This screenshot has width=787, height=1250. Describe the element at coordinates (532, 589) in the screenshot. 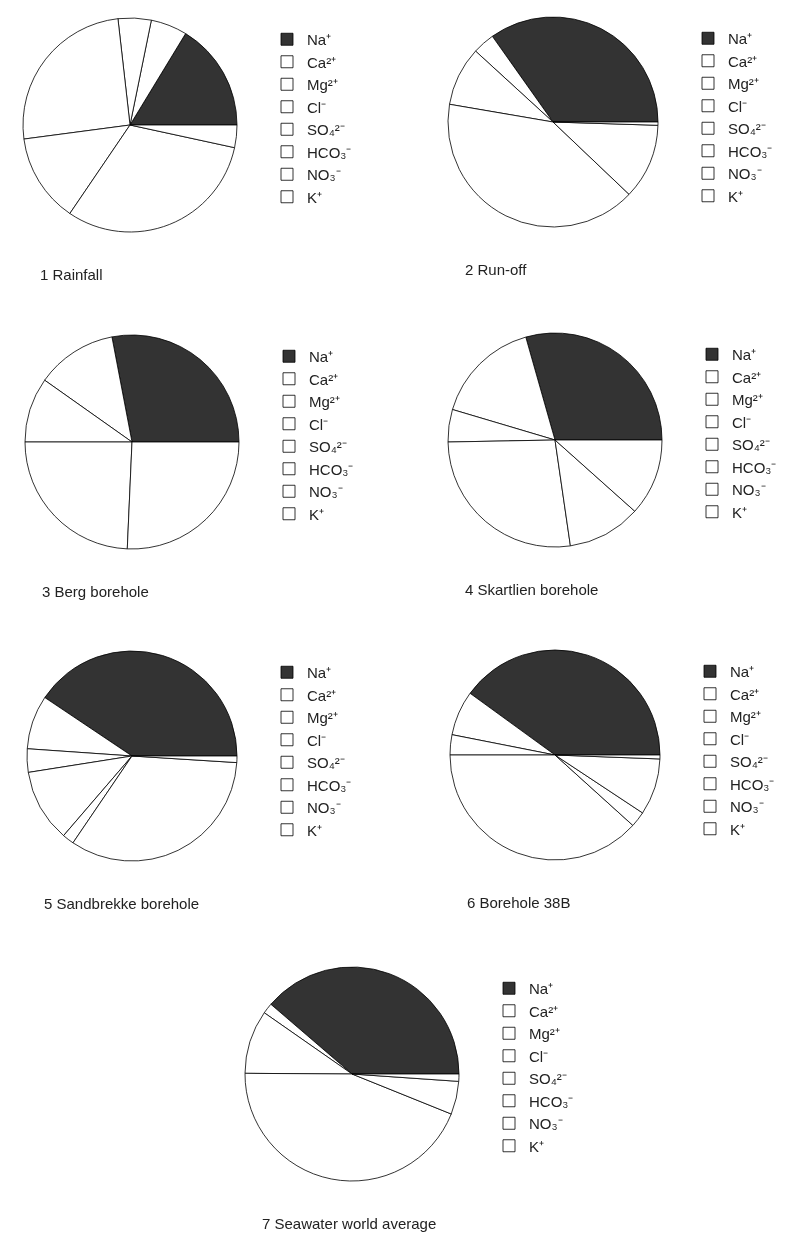

I see `text: 4 Skartlien borehole` at that location.